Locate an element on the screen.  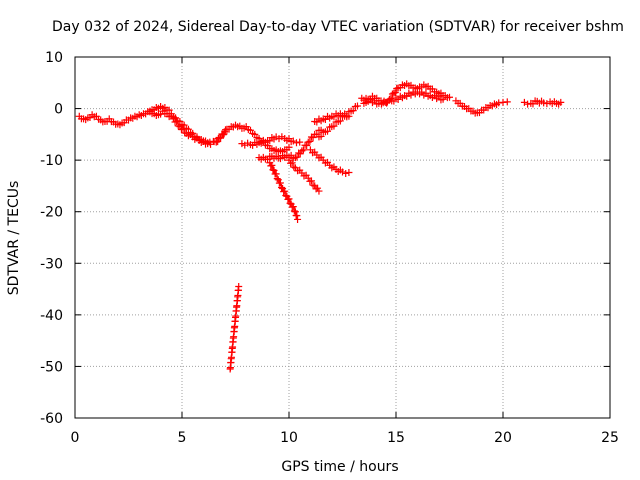
x-axis-label: GPS time / hours is located at coordinates (339, 467).